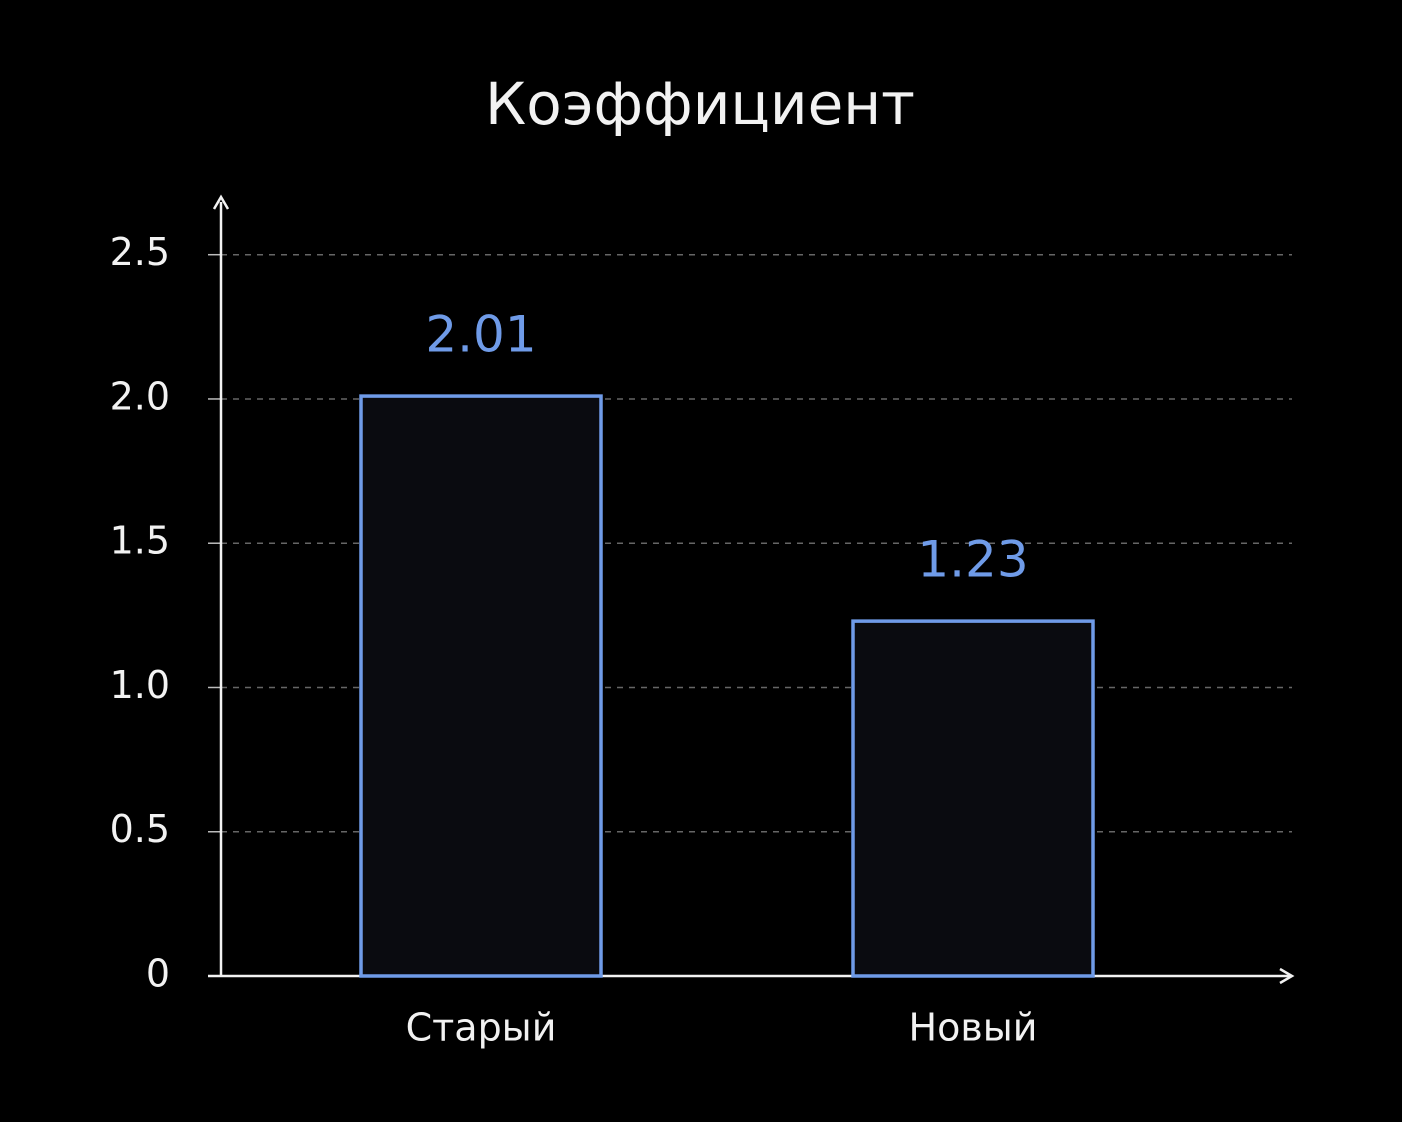  Describe the element at coordinates (1287, 976) in the screenshot. I see `x-axis-arrow` at that location.